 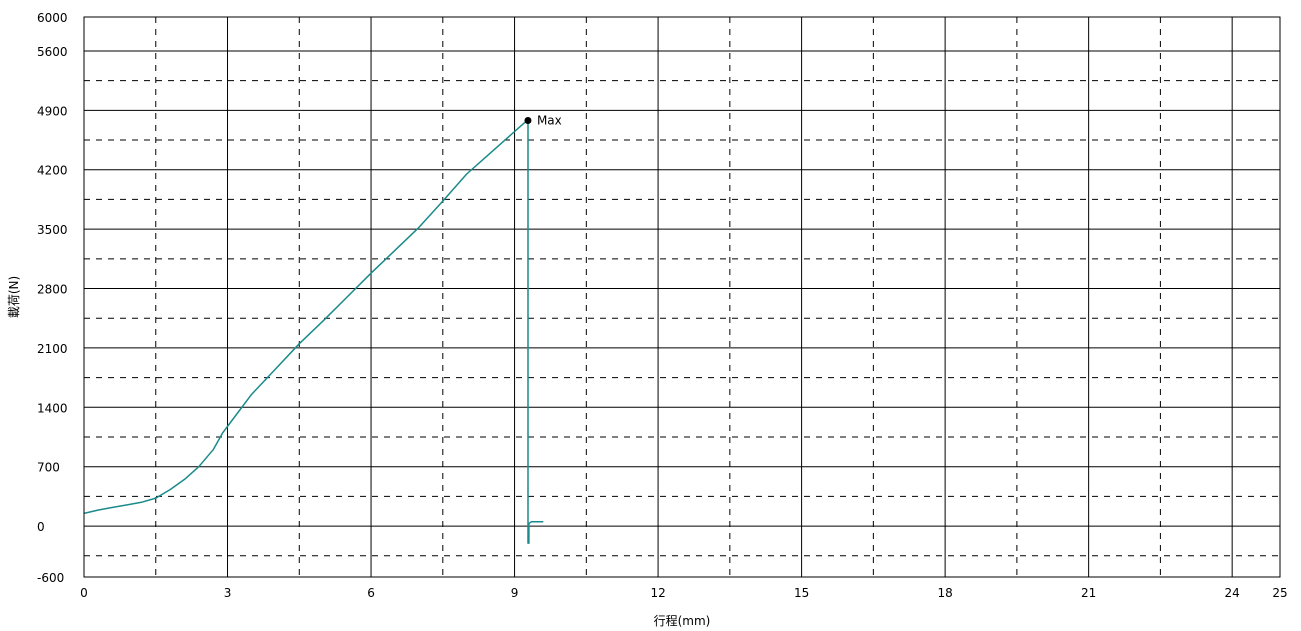 I want to click on y-tick-label: 5600, so click(x=52, y=52).